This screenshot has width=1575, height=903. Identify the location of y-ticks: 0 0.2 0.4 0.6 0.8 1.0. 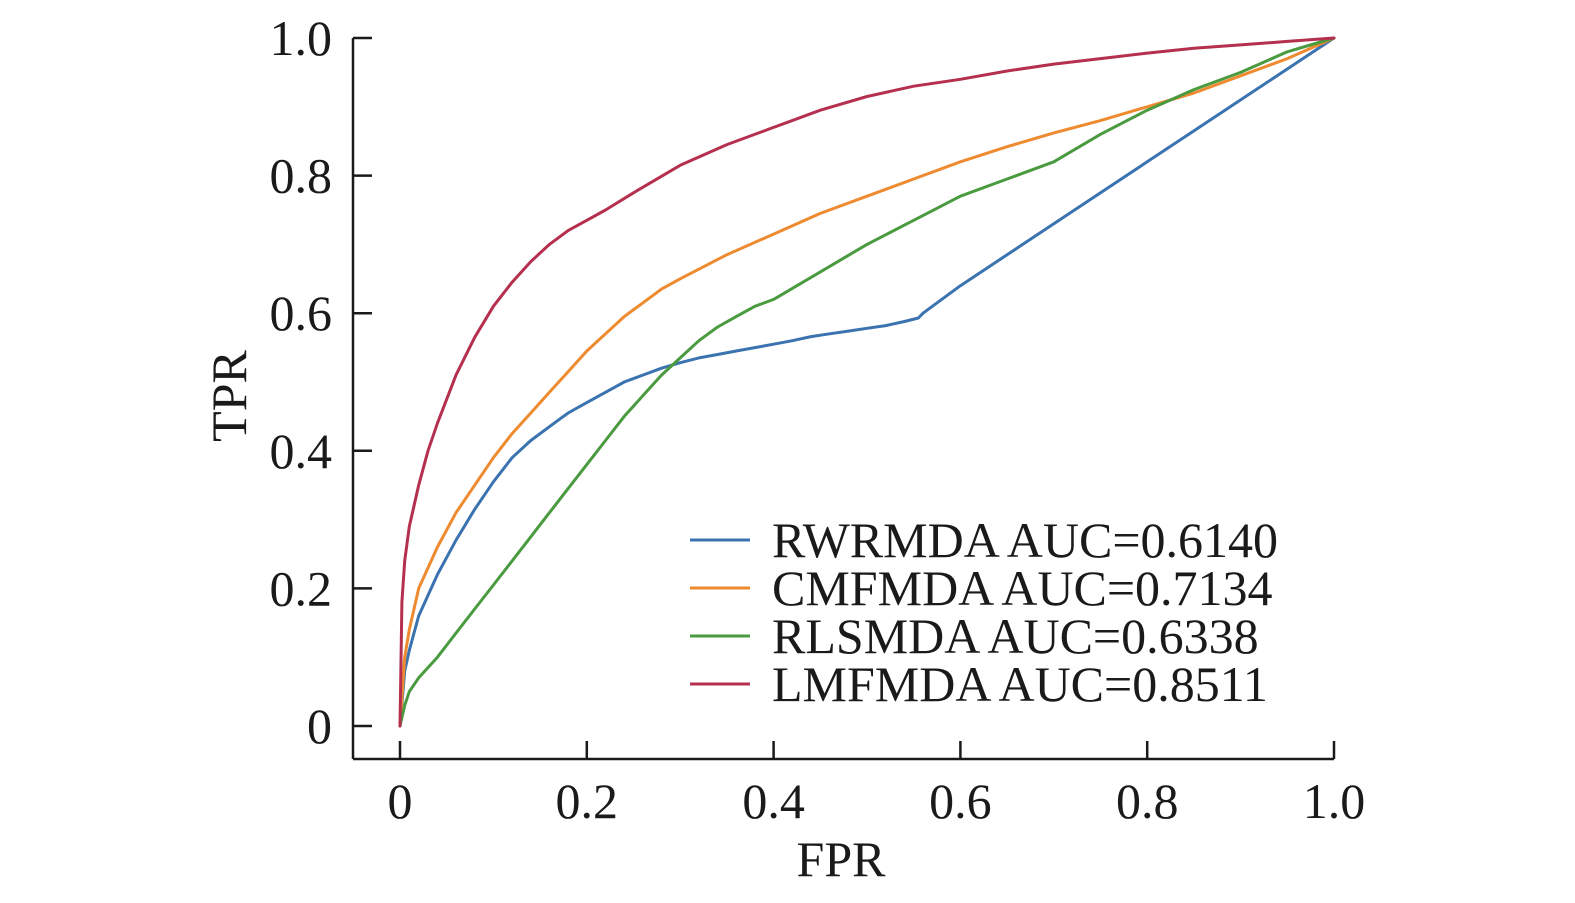
(321, 382).